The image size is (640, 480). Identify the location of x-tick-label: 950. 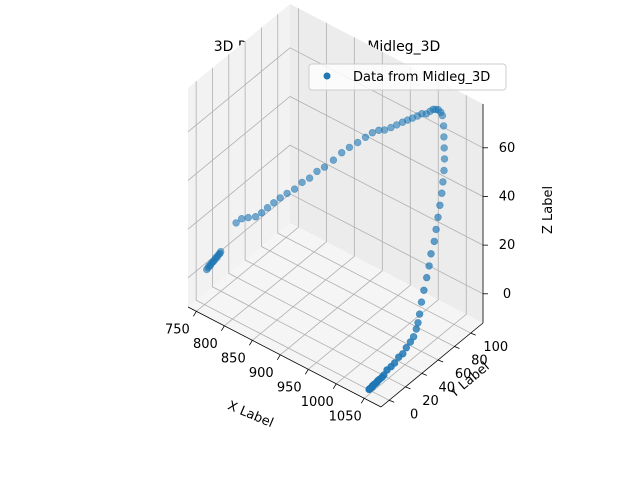
(289, 387).